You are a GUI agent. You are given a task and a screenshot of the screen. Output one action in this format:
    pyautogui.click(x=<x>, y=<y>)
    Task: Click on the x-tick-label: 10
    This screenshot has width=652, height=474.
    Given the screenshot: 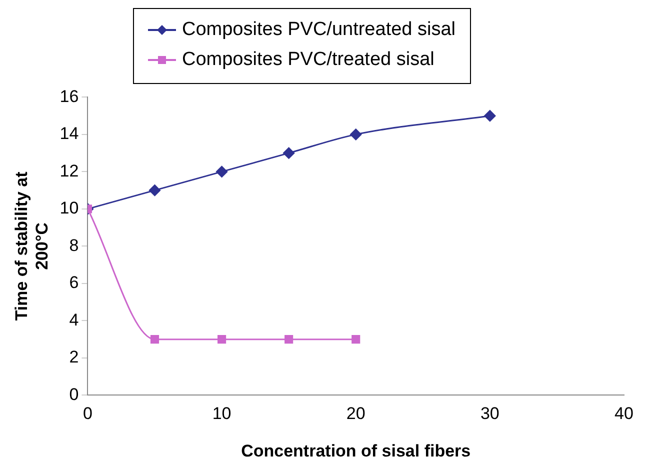 What is the action you would take?
    pyautogui.click(x=222, y=414)
    